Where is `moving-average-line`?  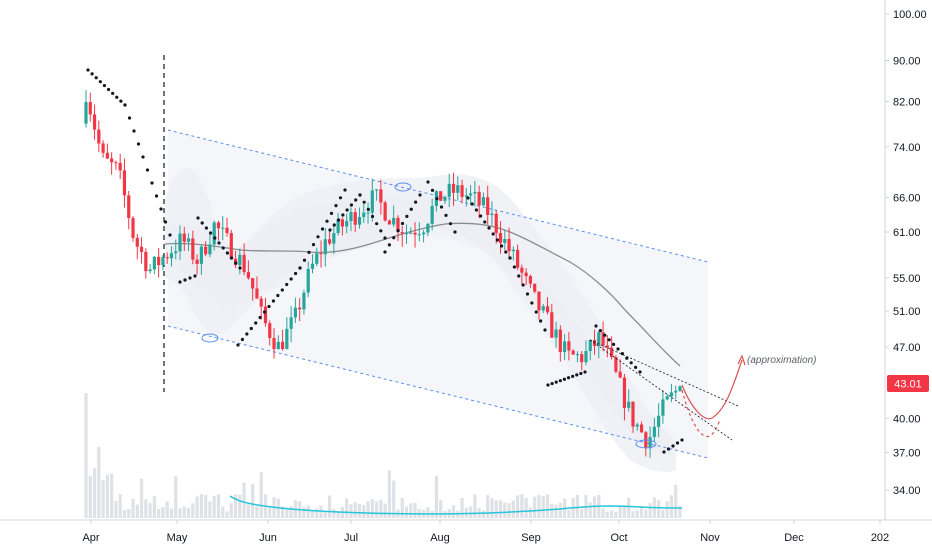
moving-average-line is located at coordinates (422, 294).